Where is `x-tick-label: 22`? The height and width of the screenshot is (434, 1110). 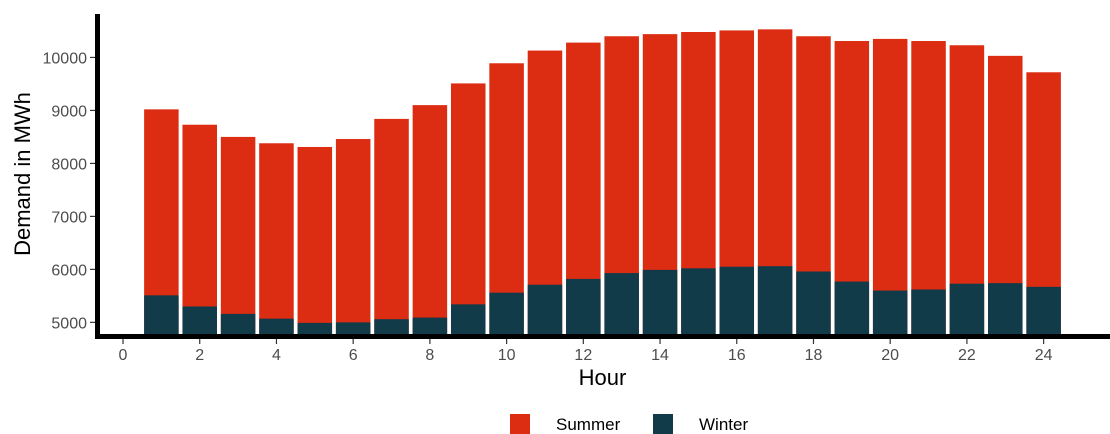
x-tick-label: 22 is located at coordinates (967, 355).